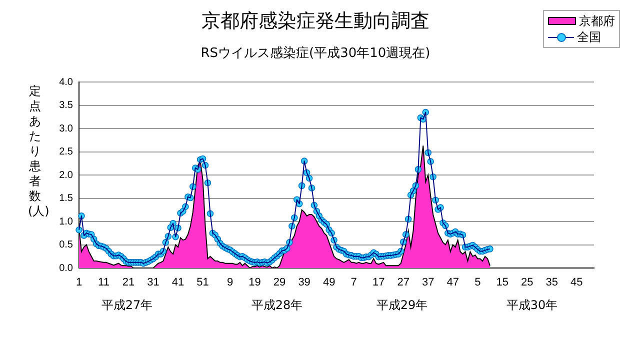 The image size is (631, 347). I want to click on y-tick-label: 2.0, so click(66, 175).